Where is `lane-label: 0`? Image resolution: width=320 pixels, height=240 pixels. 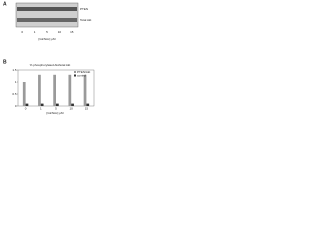 lane-label: 0 is located at coordinates (22, 32).